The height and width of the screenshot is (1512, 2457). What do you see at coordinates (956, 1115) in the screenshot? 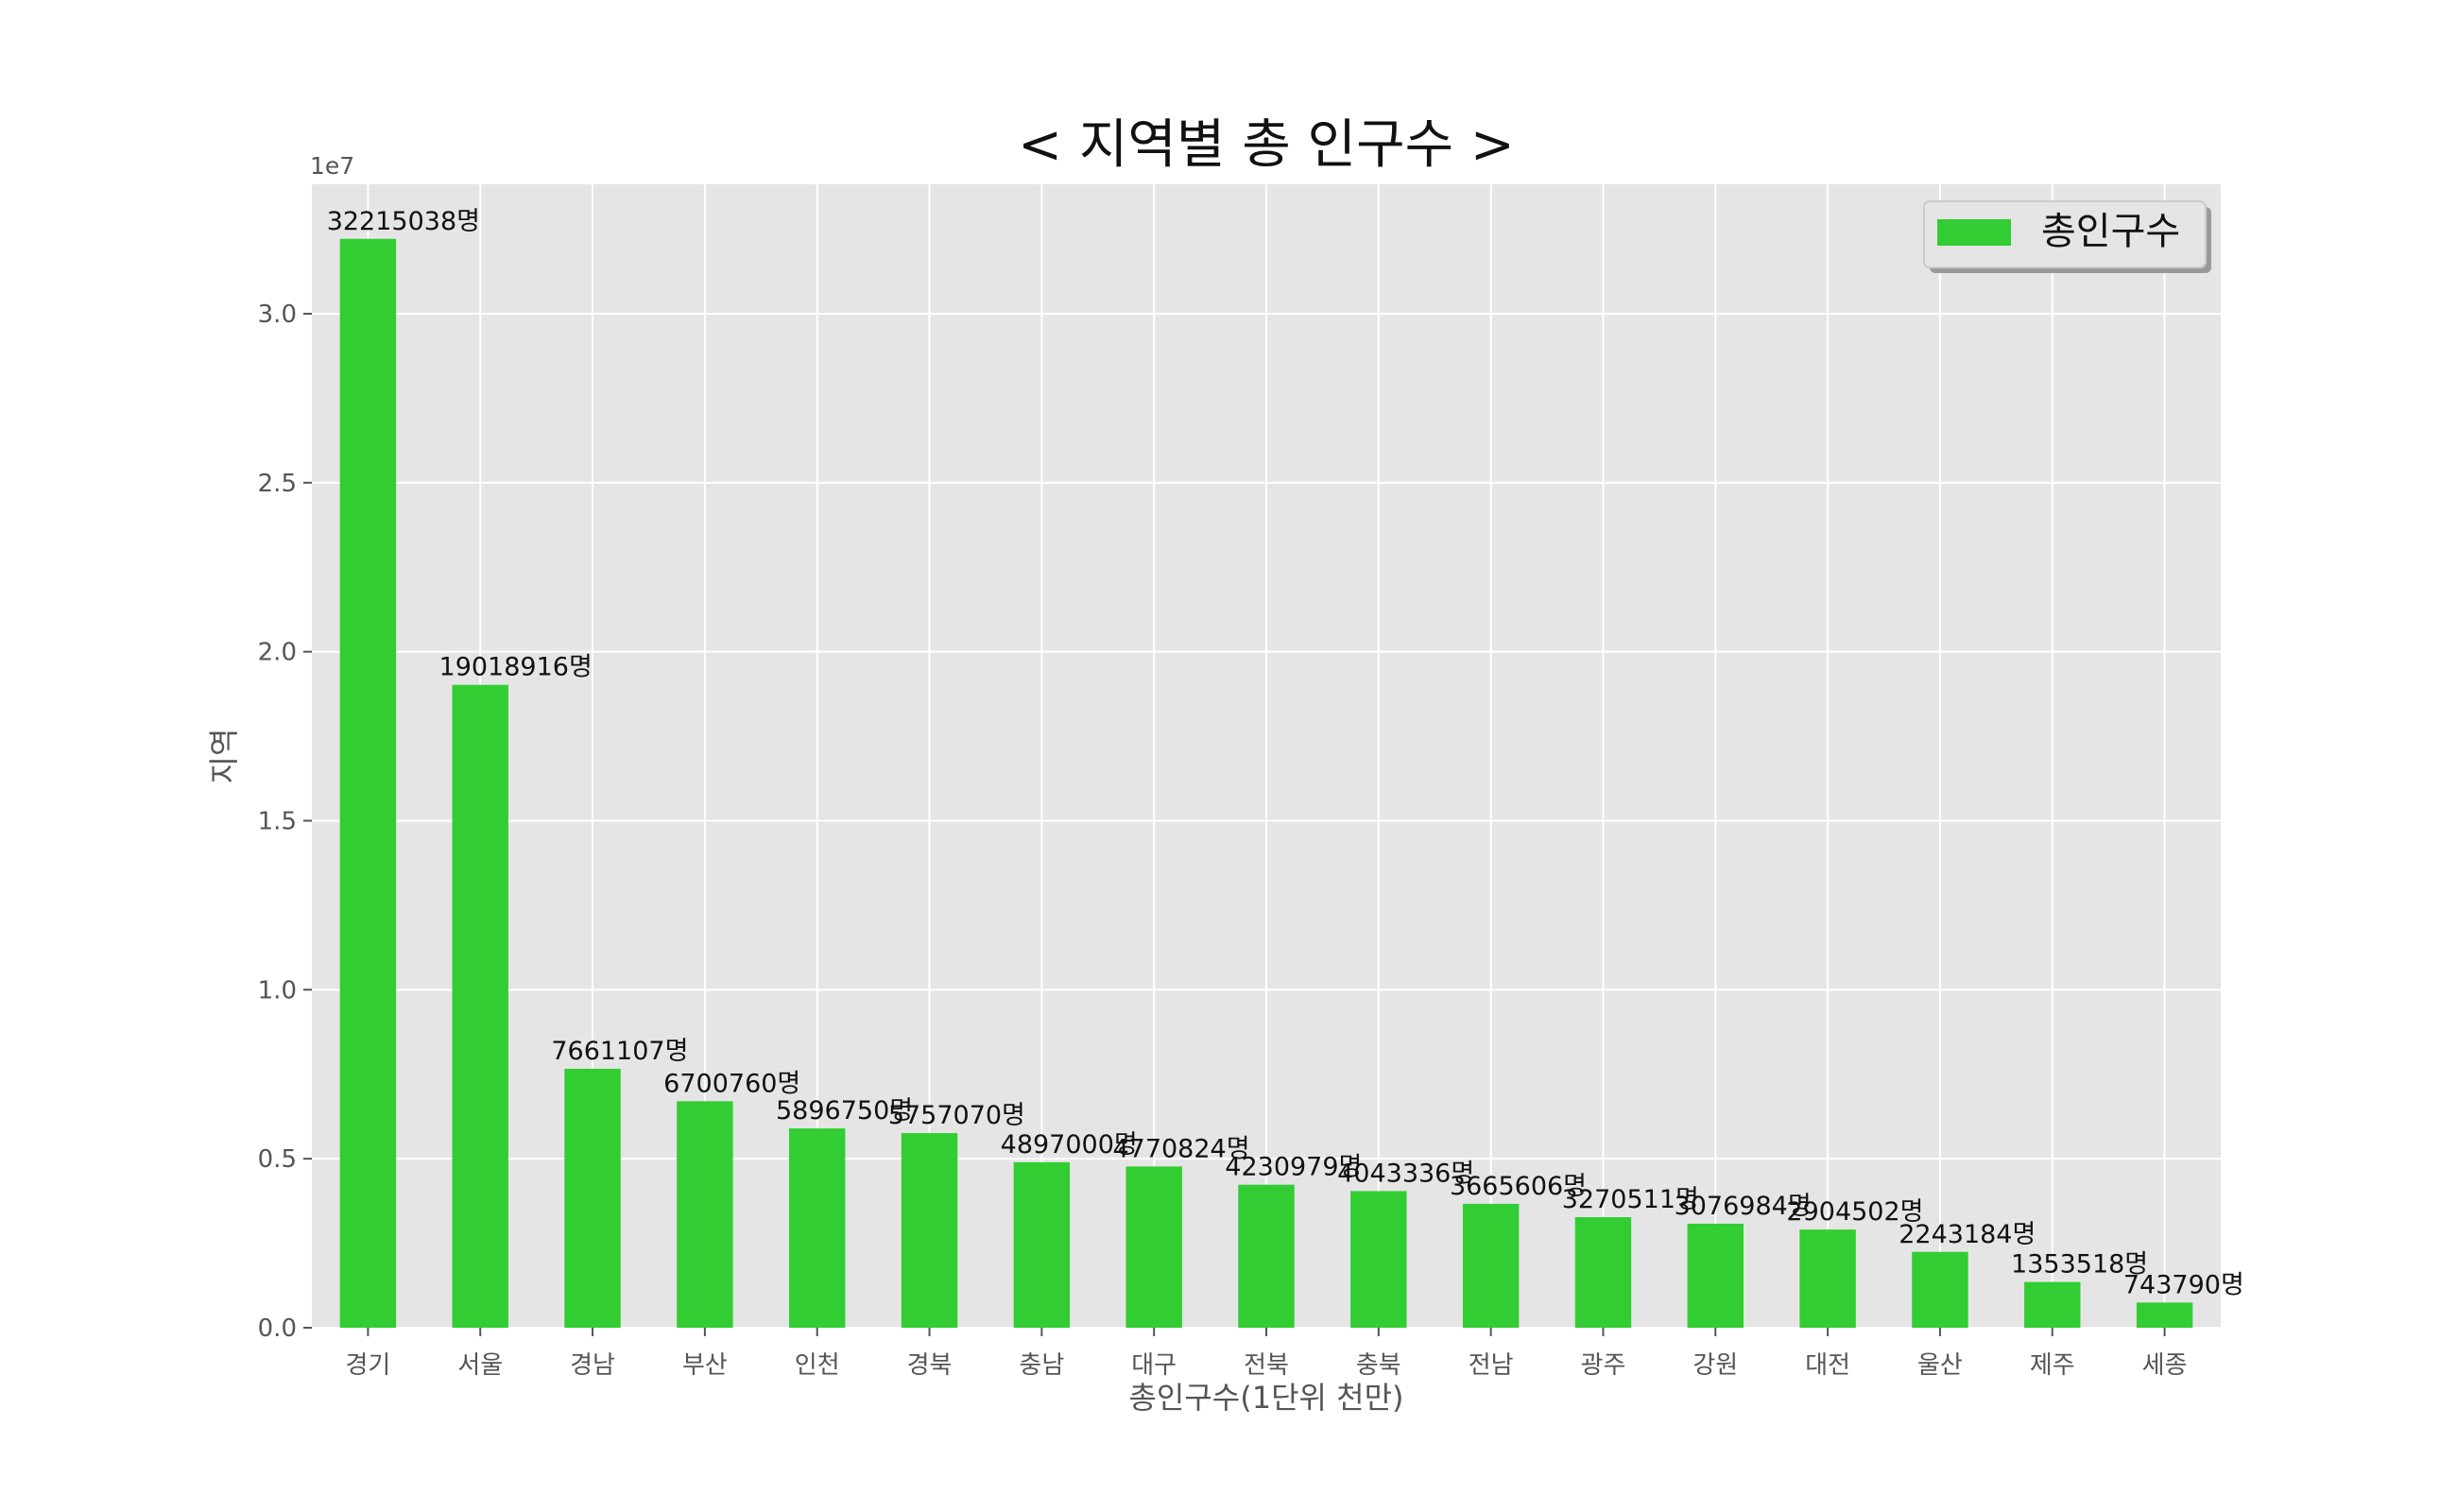
I see `bar-value-label: 5757070명` at bounding box center [956, 1115].